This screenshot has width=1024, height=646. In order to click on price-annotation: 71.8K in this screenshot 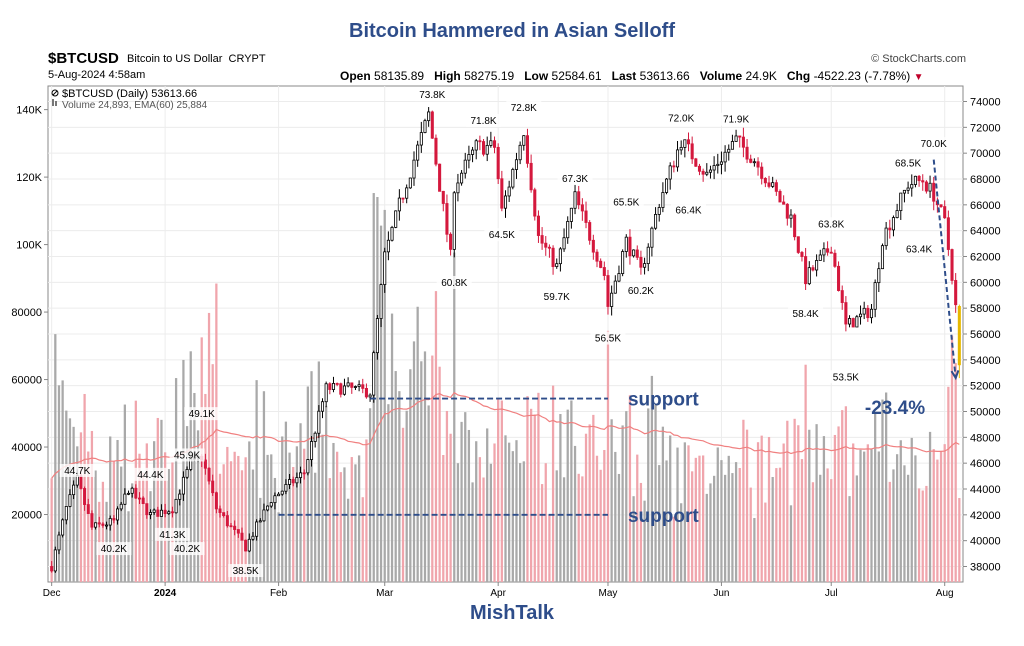, I will do `click(483, 121)`.